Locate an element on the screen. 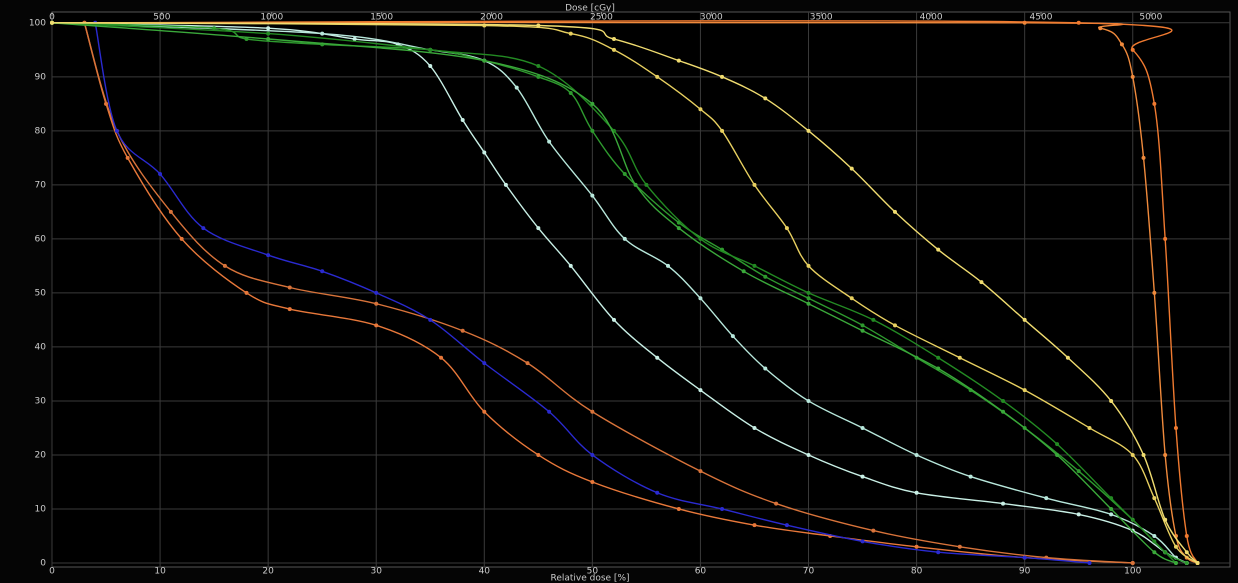  y-tick-label: 50 is located at coordinates (41, 293).